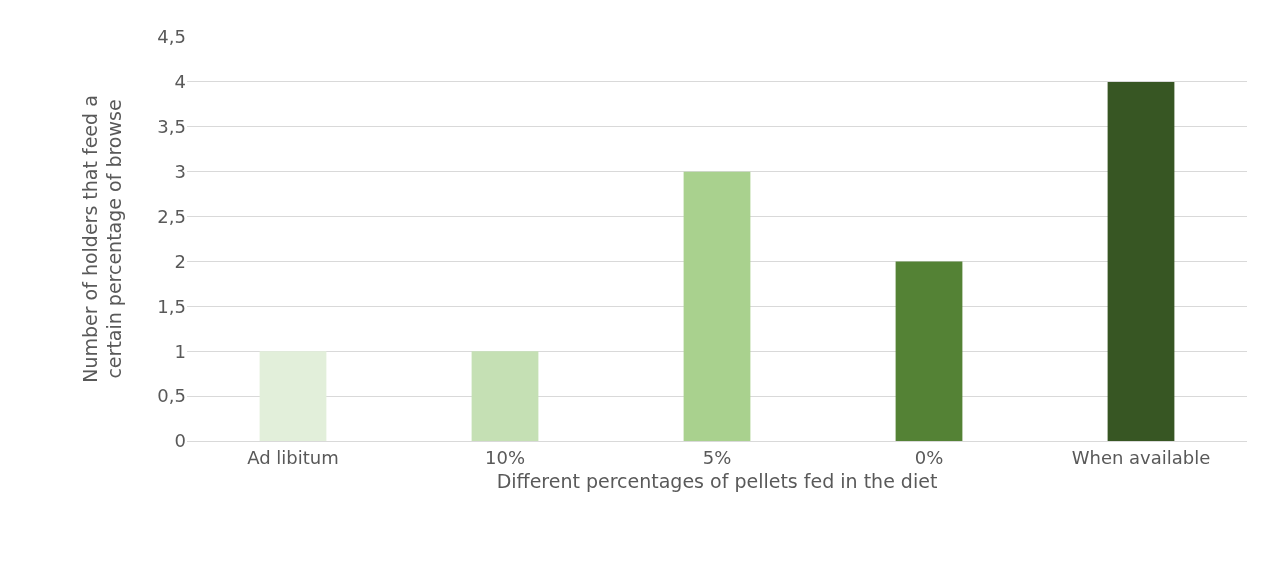 The image size is (1273, 580). Describe the element at coordinates (171, 37) in the screenshot. I see `y-tick-label: 4,5` at that location.